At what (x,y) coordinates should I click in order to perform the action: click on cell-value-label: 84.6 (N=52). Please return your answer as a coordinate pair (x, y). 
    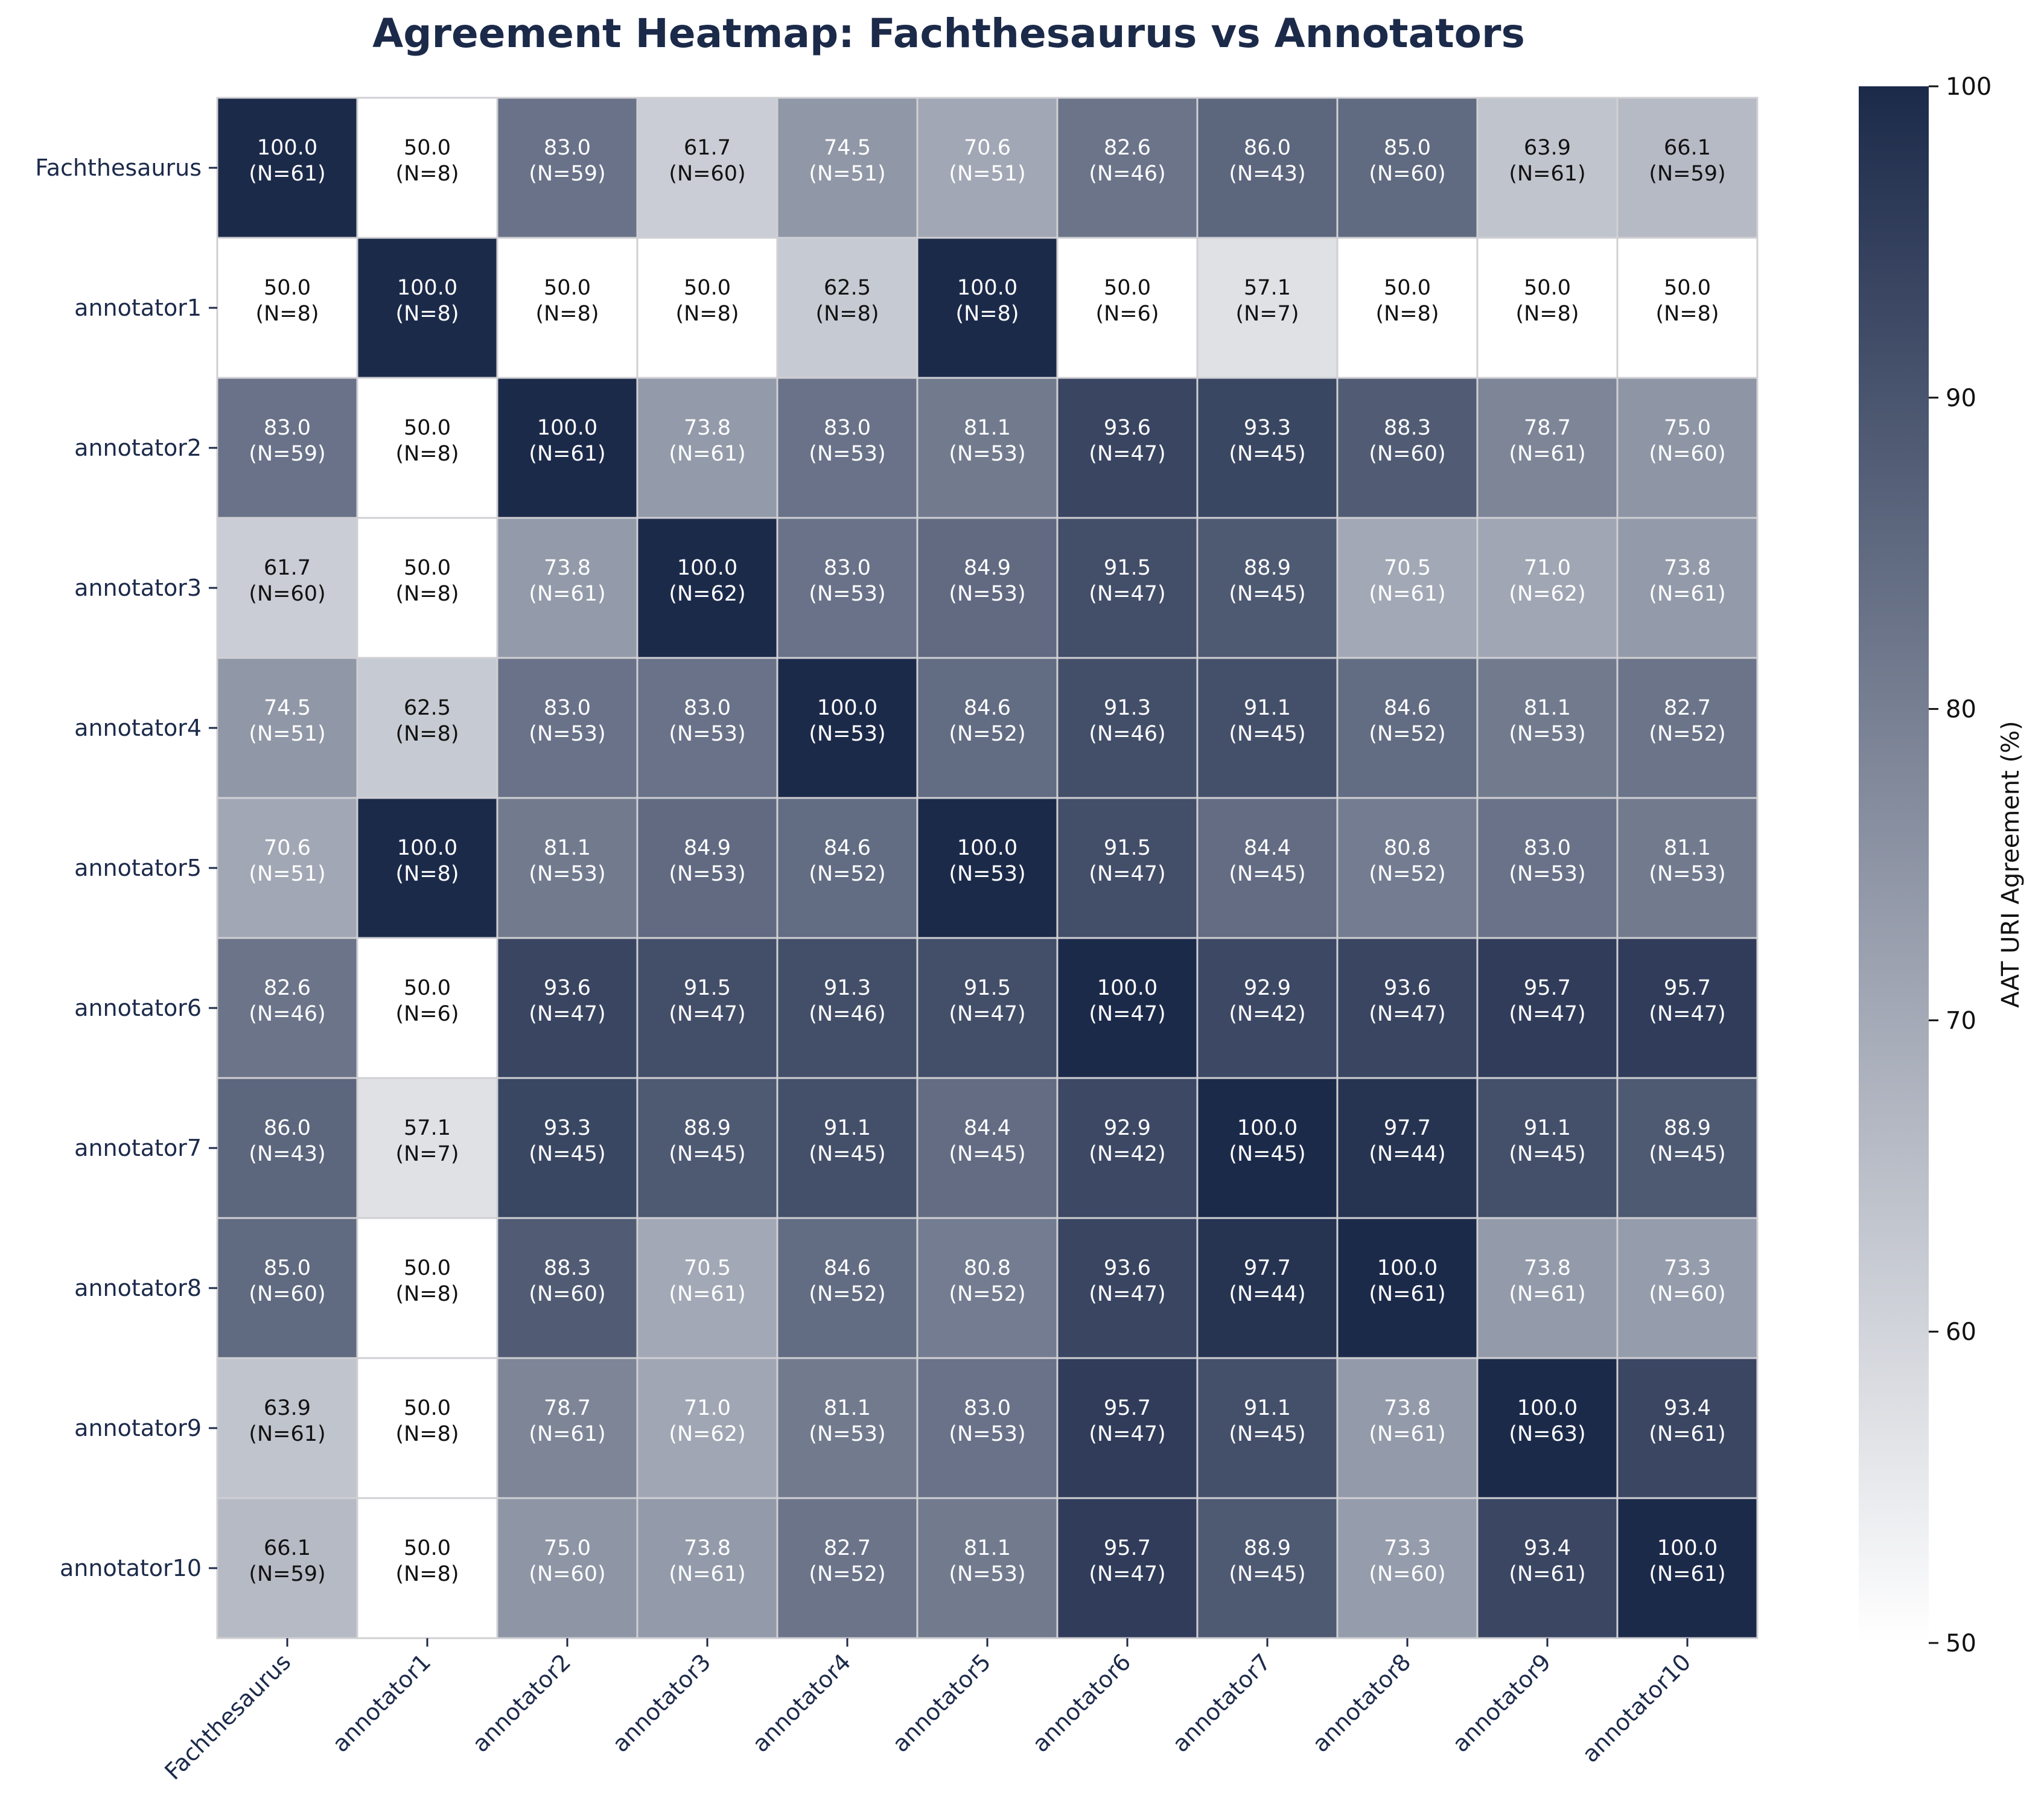
    Looking at the image, I should click on (987, 721).